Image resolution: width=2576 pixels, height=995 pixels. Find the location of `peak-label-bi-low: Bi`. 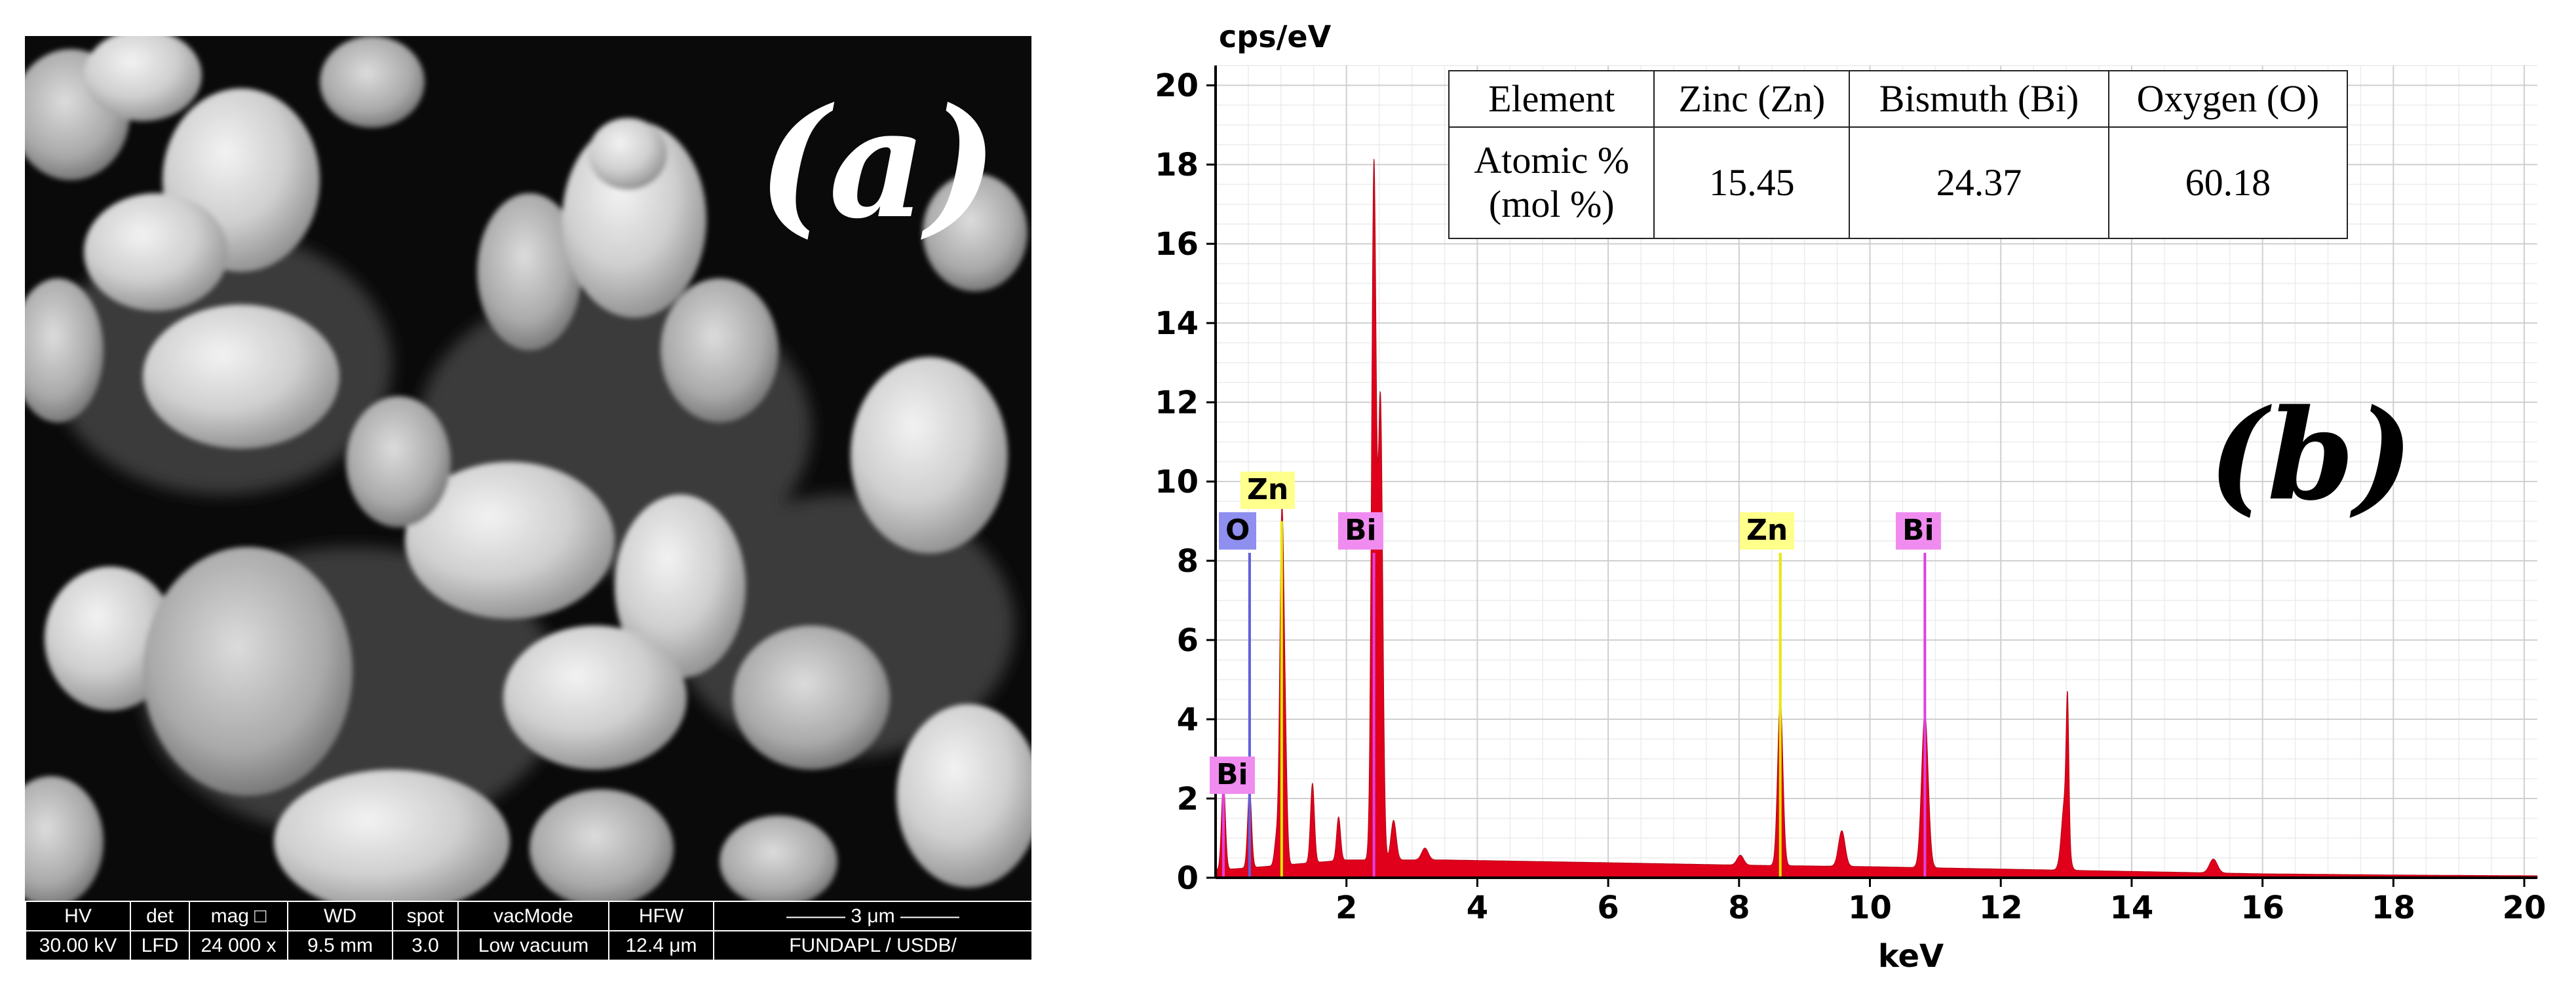

peak-label-bi-low: Bi is located at coordinates (1232, 776).